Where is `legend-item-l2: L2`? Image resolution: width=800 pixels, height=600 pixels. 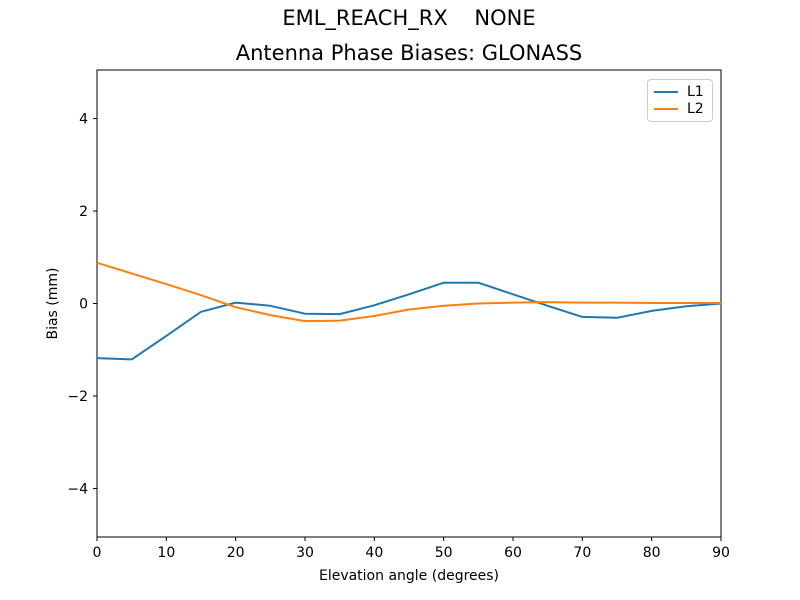
legend-item-l2: L2 is located at coordinates (680, 109).